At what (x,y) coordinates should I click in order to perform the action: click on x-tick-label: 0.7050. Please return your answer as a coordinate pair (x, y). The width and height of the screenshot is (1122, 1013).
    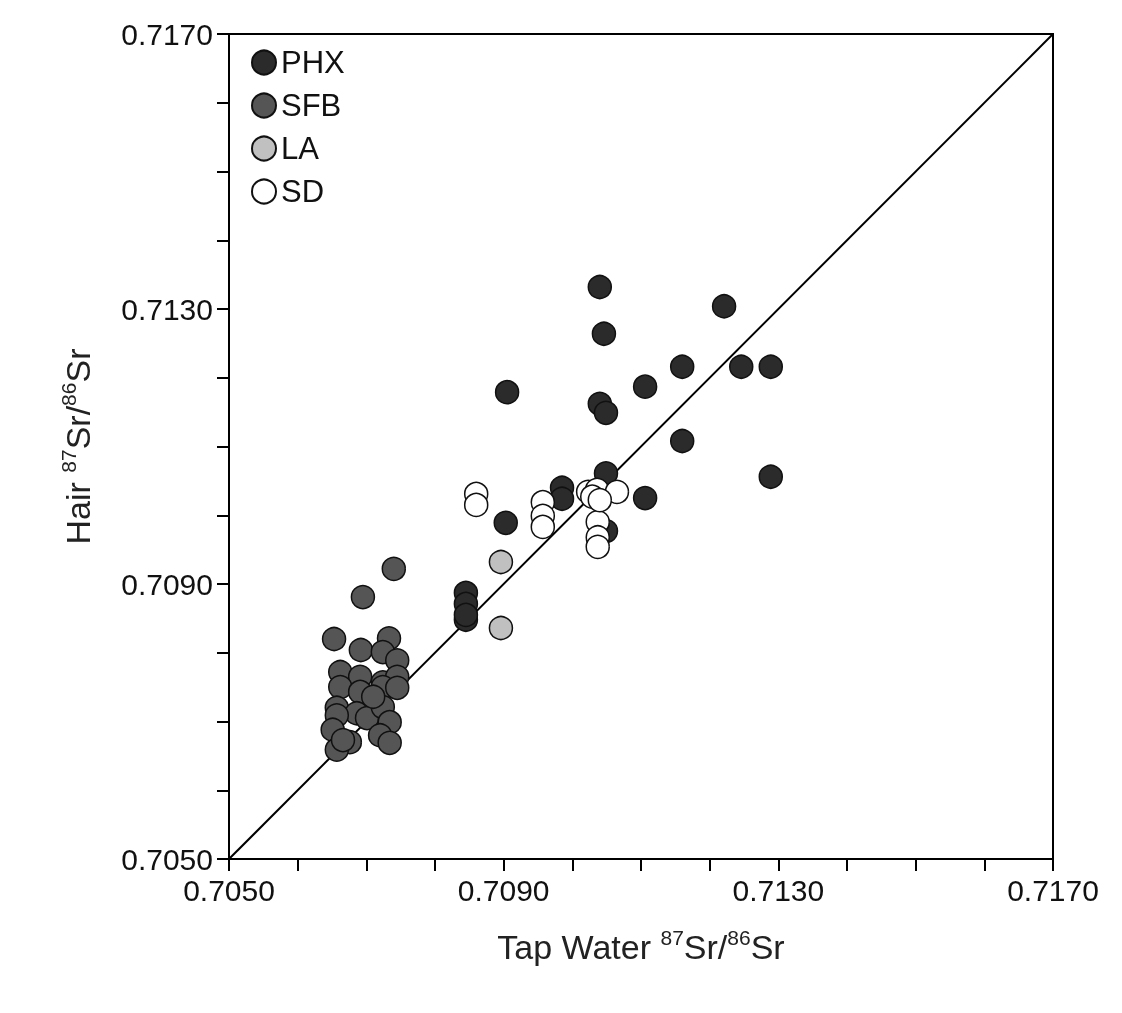
    Looking at the image, I should click on (229, 890).